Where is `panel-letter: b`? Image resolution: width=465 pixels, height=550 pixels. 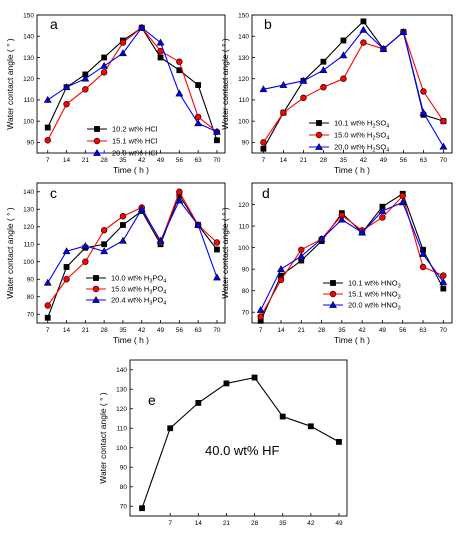
panel-letter: b is located at coordinates (268, 24).